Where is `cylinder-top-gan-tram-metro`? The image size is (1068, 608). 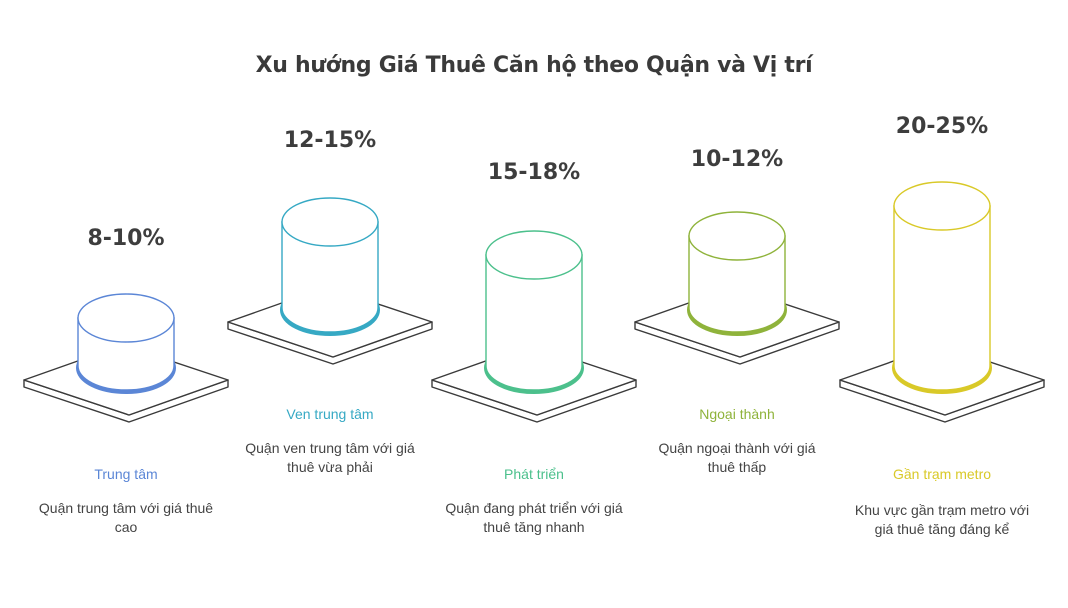 cylinder-top-gan-tram-metro is located at coordinates (942, 206).